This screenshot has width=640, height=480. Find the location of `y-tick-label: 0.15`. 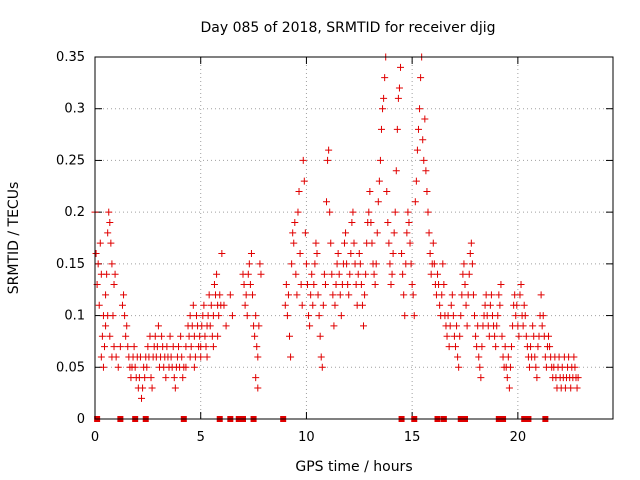

y-tick-label: 0.15 is located at coordinates (70, 264).